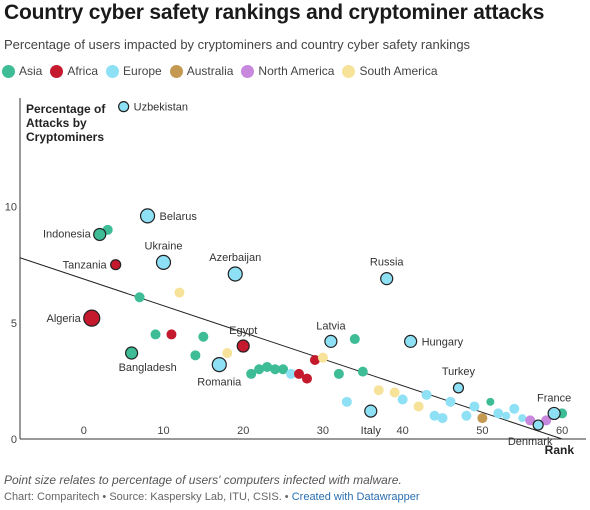  I want to click on point-label-tanzania: Tanzania, so click(85, 266).